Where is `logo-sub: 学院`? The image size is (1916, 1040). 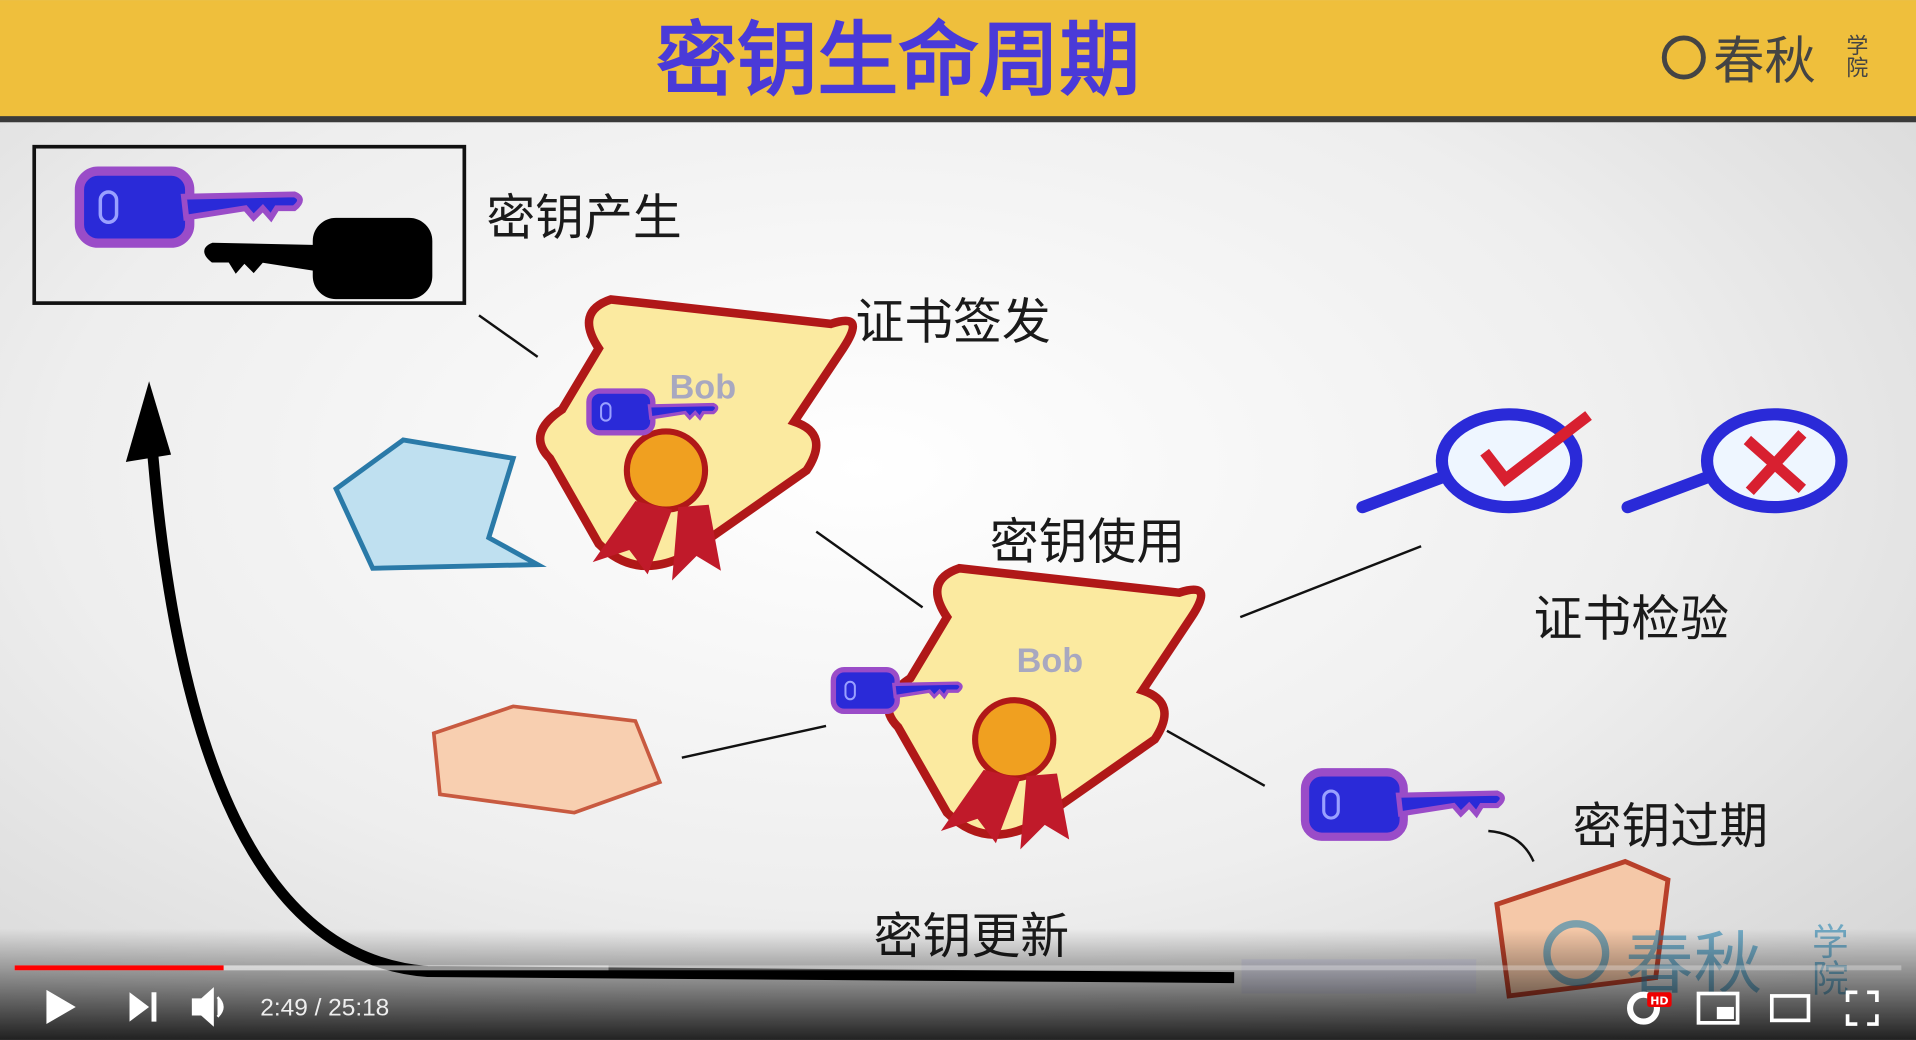 logo-sub: 学院 is located at coordinates (1854, 56).